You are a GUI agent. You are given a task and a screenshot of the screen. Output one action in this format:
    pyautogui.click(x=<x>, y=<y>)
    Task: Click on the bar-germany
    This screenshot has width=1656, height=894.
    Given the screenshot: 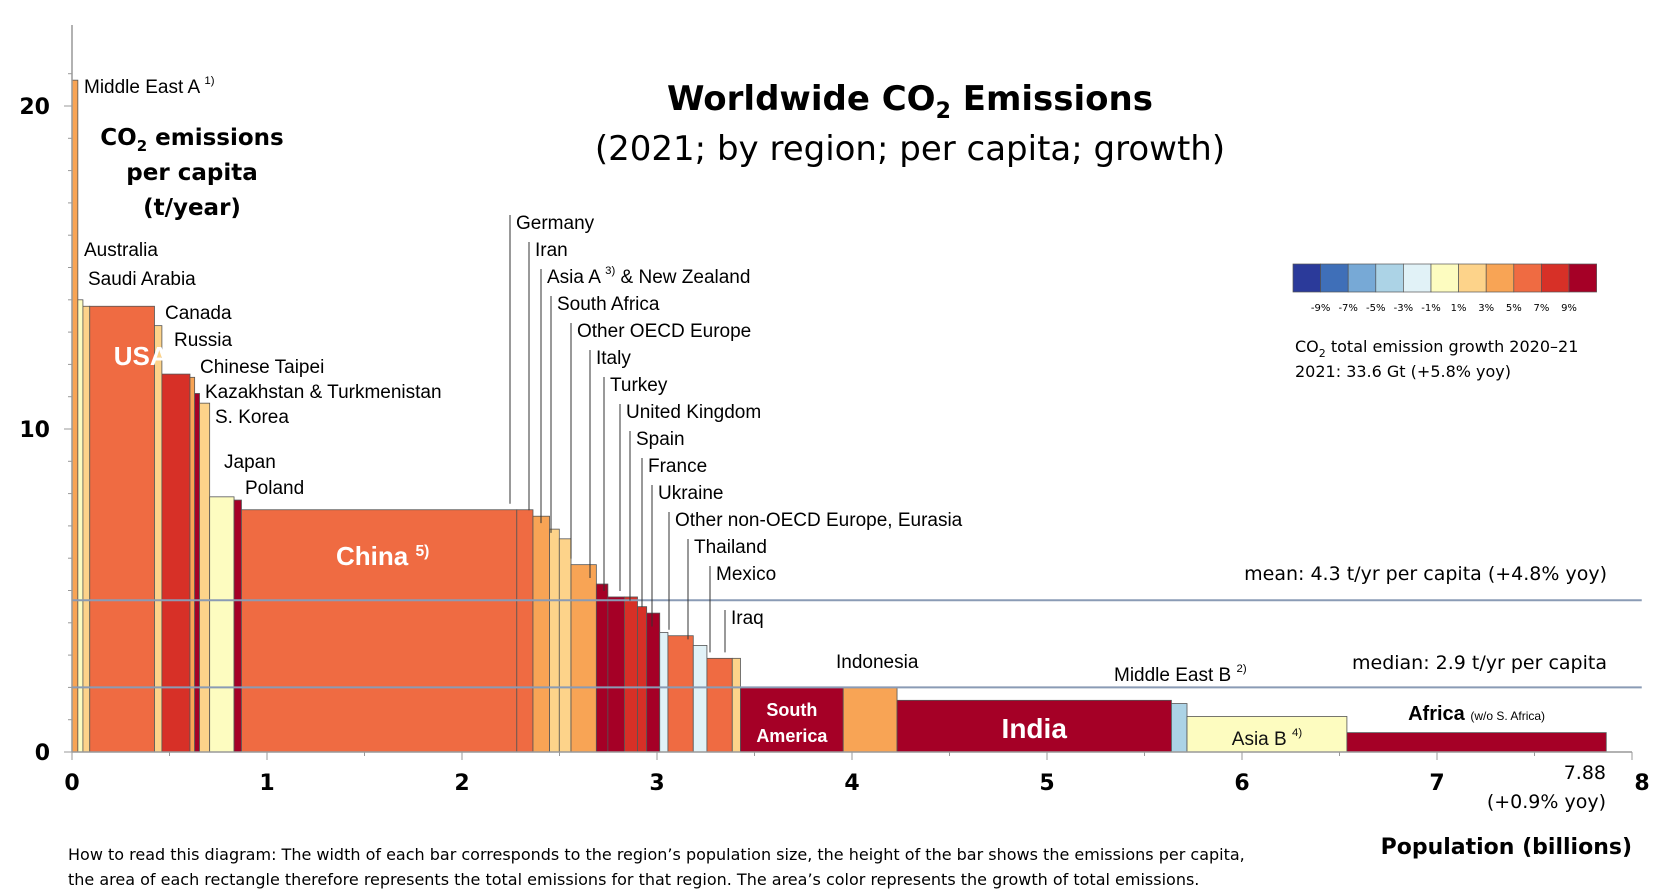 What is the action you would take?
    pyautogui.click(x=525, y=631)
    